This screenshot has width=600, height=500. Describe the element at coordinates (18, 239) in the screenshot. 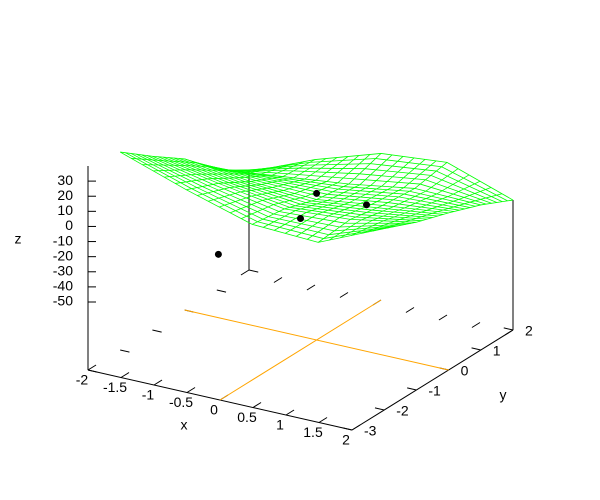

I see `z-axis-label: z` at that location.